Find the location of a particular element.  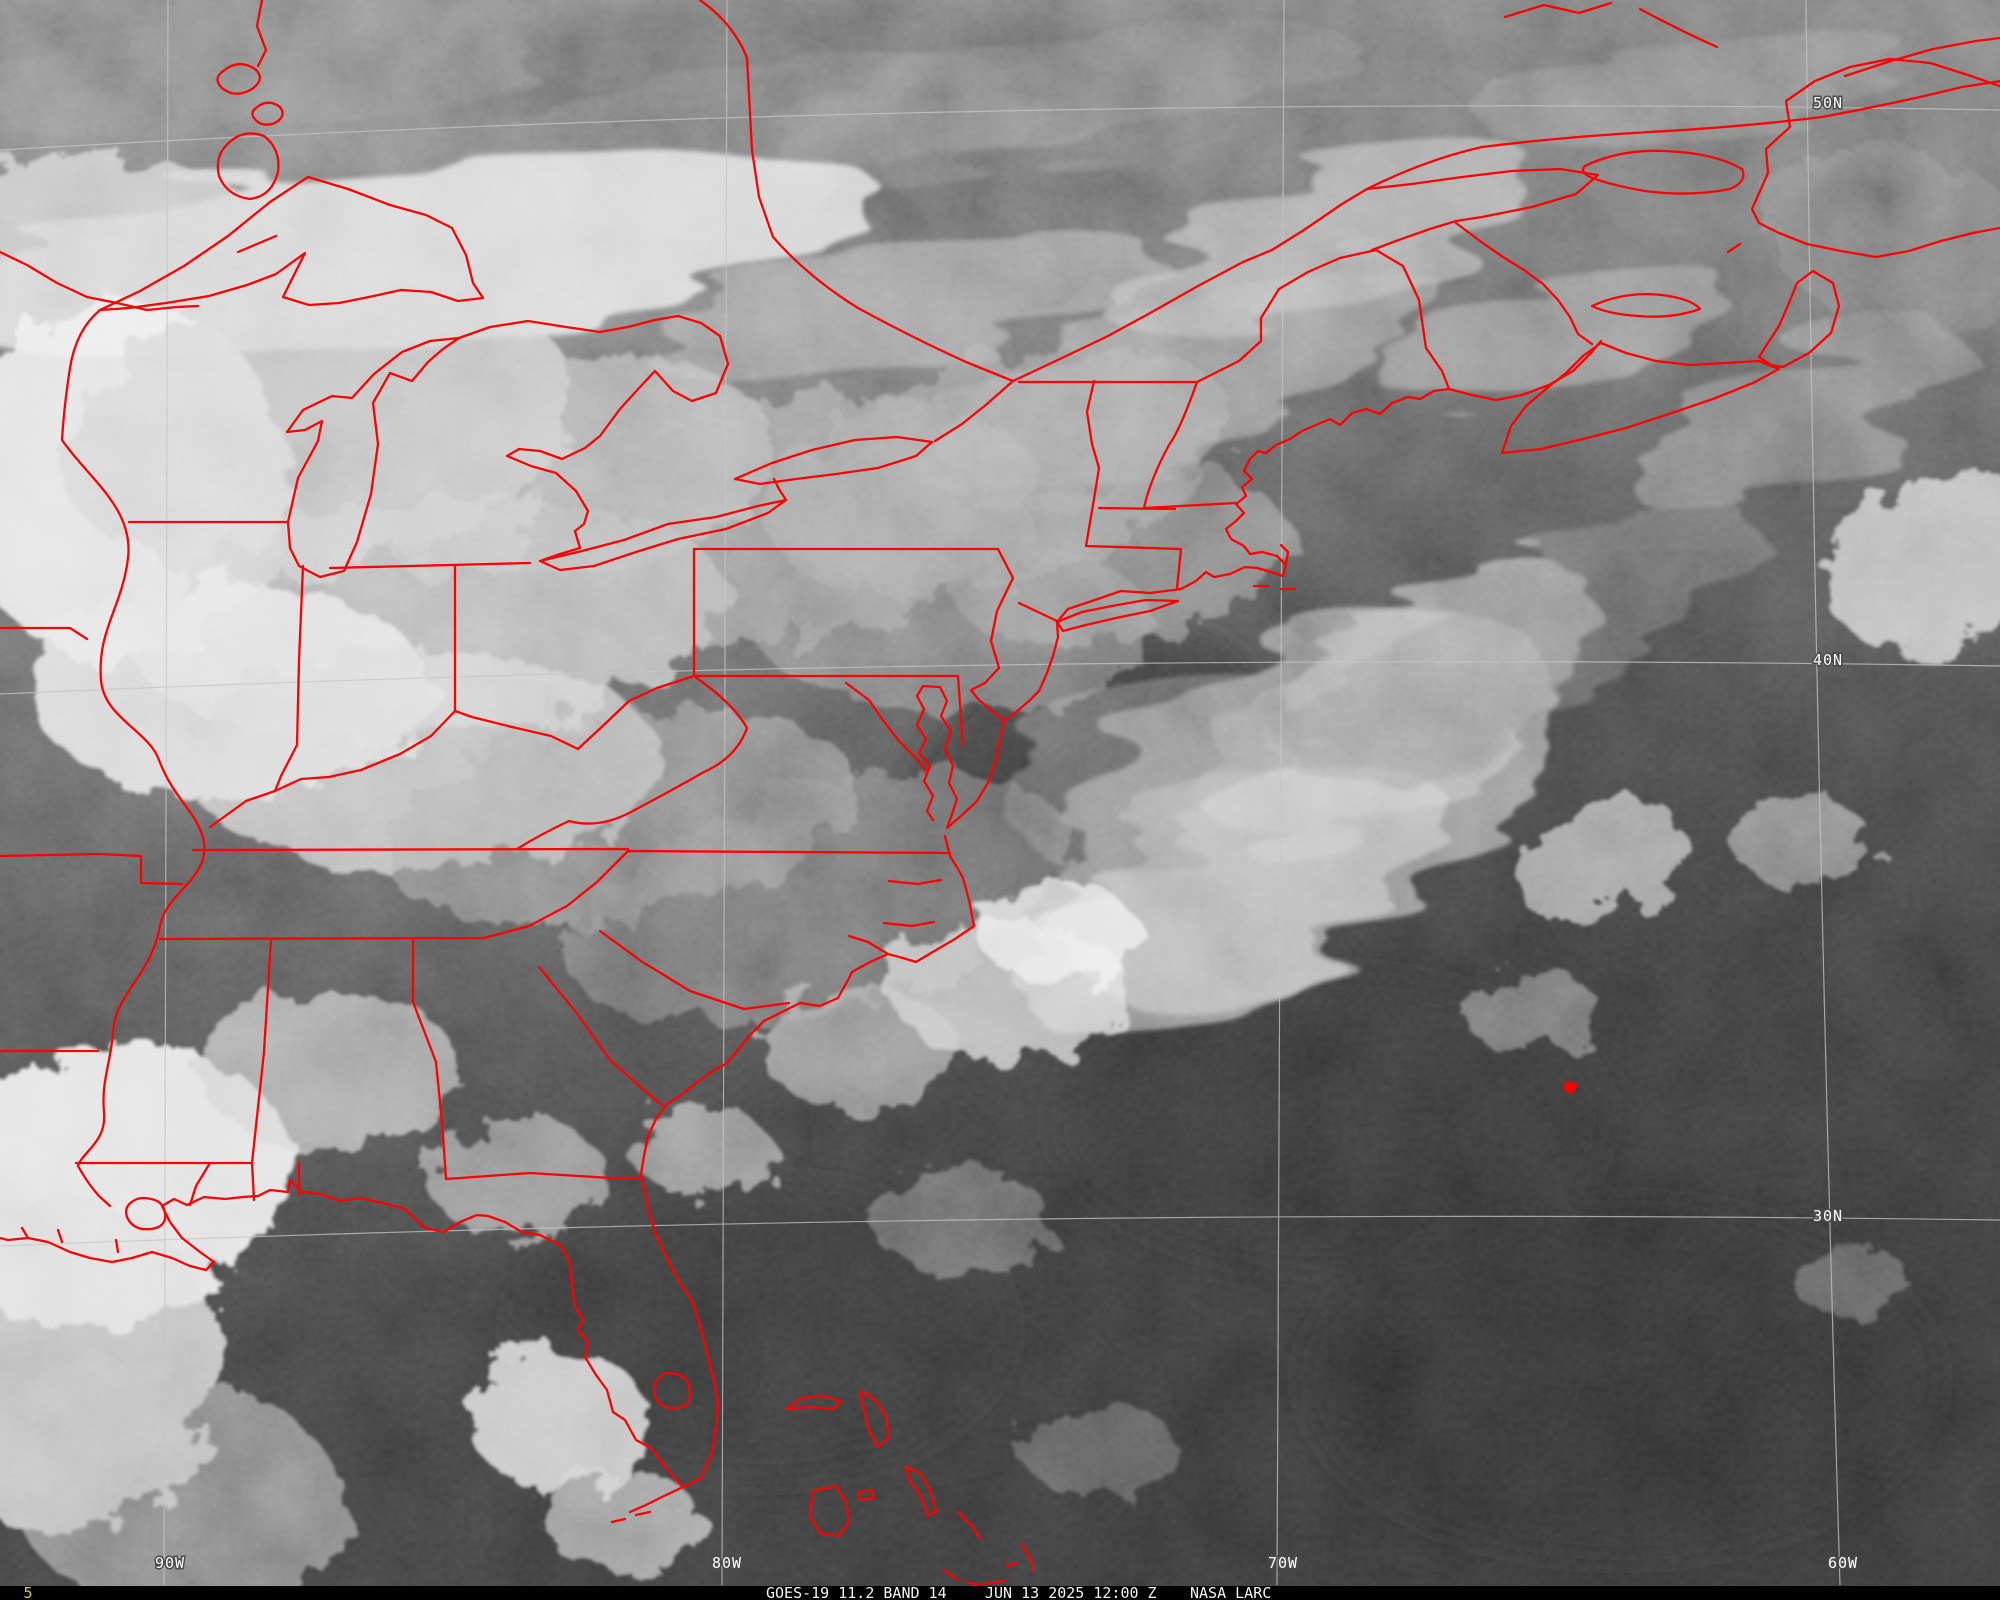

cape-breton-outline is located at coordinates (1799, 319).